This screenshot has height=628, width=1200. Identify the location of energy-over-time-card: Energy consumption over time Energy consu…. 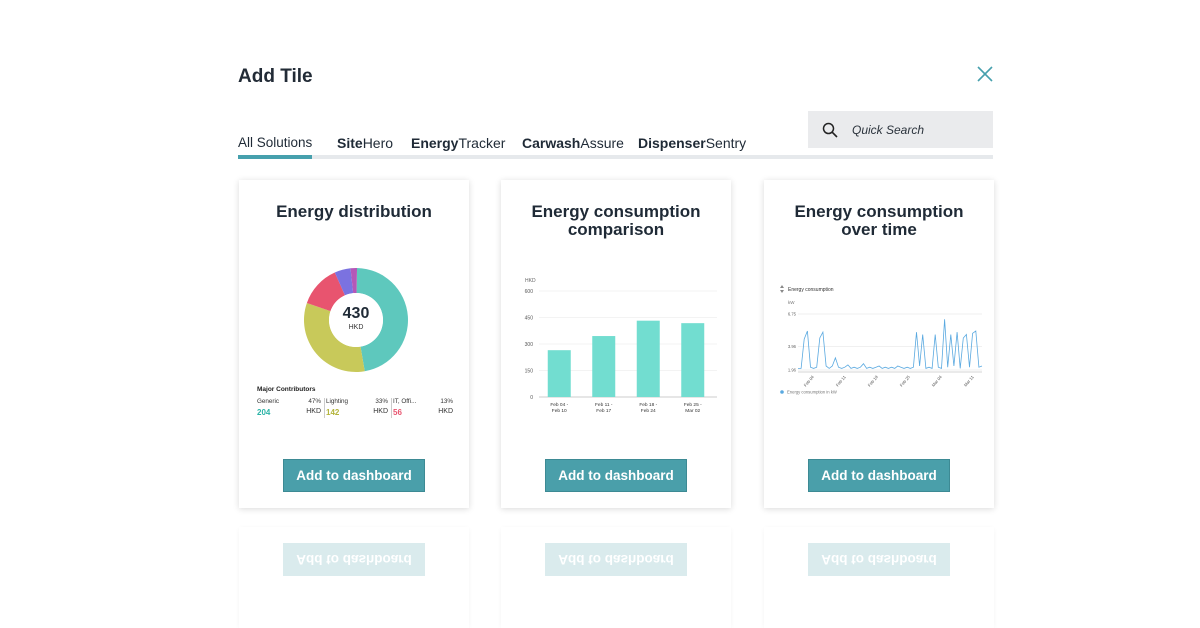
(879, 344).